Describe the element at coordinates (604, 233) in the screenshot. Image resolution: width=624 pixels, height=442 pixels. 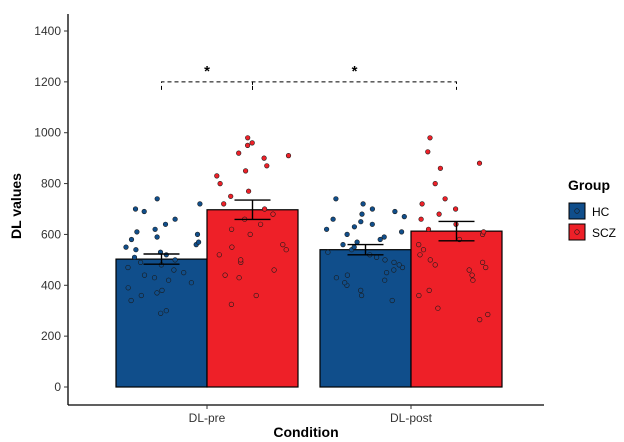
I see `legend-label-scz: SCZ` at that location.